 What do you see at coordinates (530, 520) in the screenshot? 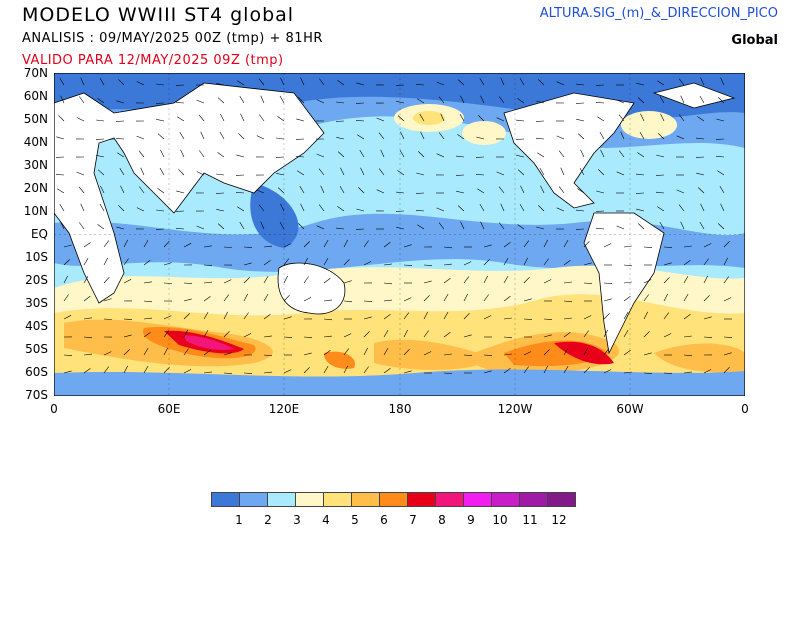
I see `legend-label: 11` at bounding box center [530, 520].